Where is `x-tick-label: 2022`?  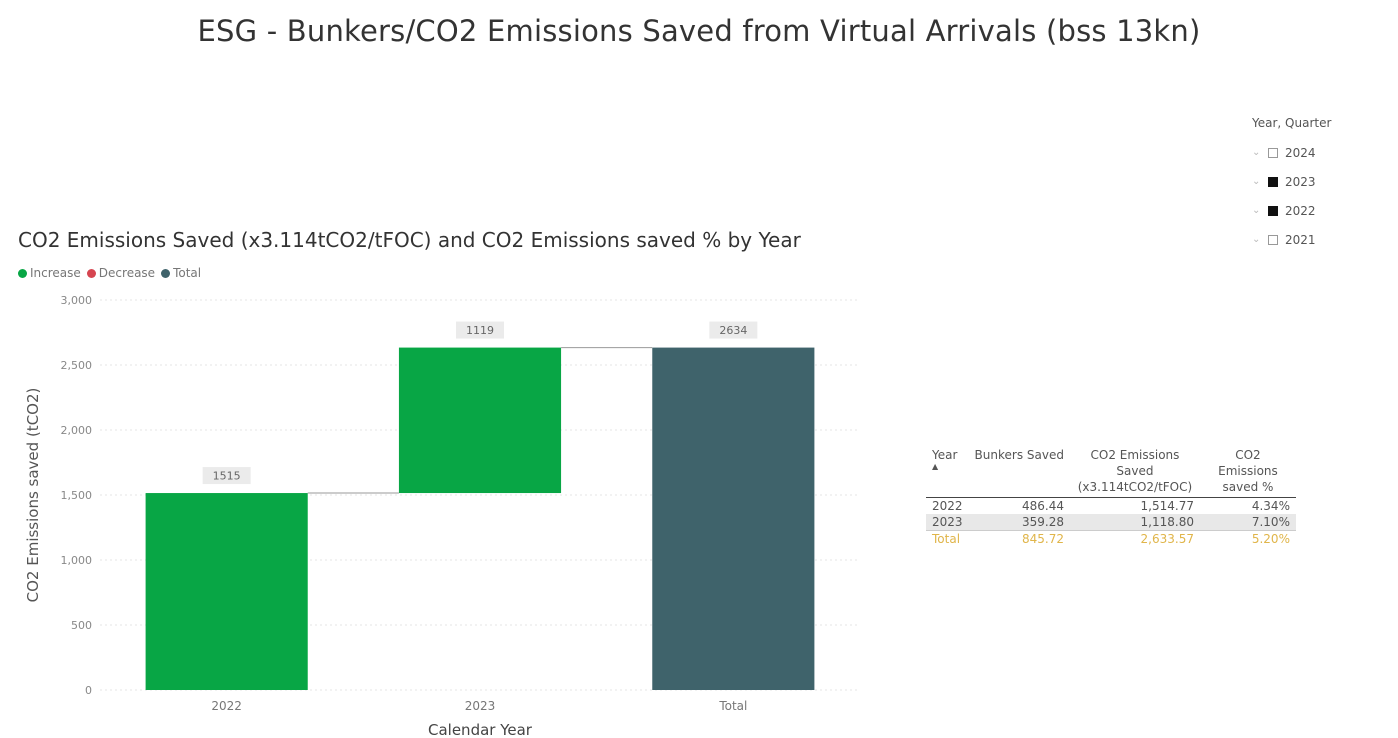
x-tick-label: 2022 is located at coordinates (226, 706).